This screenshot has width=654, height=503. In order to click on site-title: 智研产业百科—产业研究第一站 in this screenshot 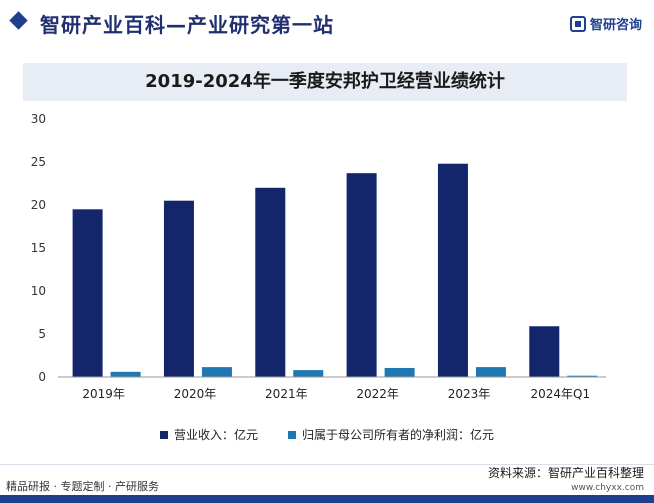, I will do `click(187, 25)`.